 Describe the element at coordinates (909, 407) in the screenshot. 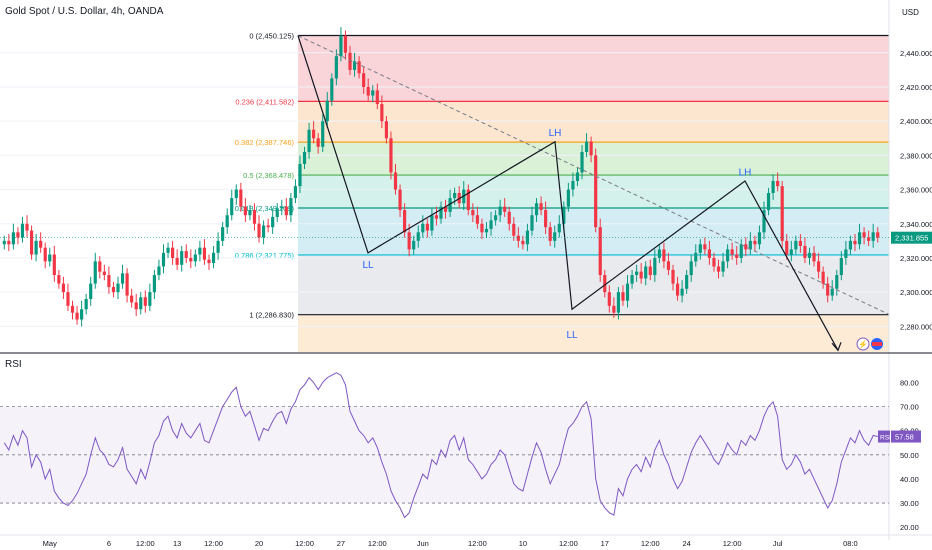

I see `rsi-tick-label: 70.00` at that location.